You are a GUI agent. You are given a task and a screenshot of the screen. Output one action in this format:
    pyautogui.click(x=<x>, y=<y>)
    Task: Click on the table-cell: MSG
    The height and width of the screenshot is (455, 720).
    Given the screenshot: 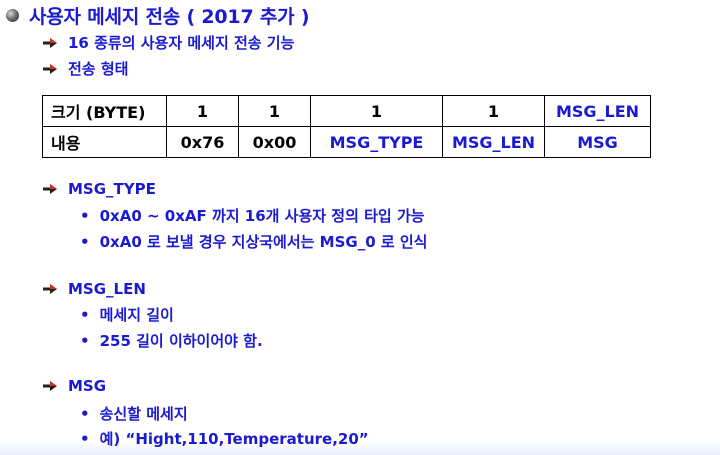 What is the action you would take?
    pyautogui.click(x=597, y=142)
    